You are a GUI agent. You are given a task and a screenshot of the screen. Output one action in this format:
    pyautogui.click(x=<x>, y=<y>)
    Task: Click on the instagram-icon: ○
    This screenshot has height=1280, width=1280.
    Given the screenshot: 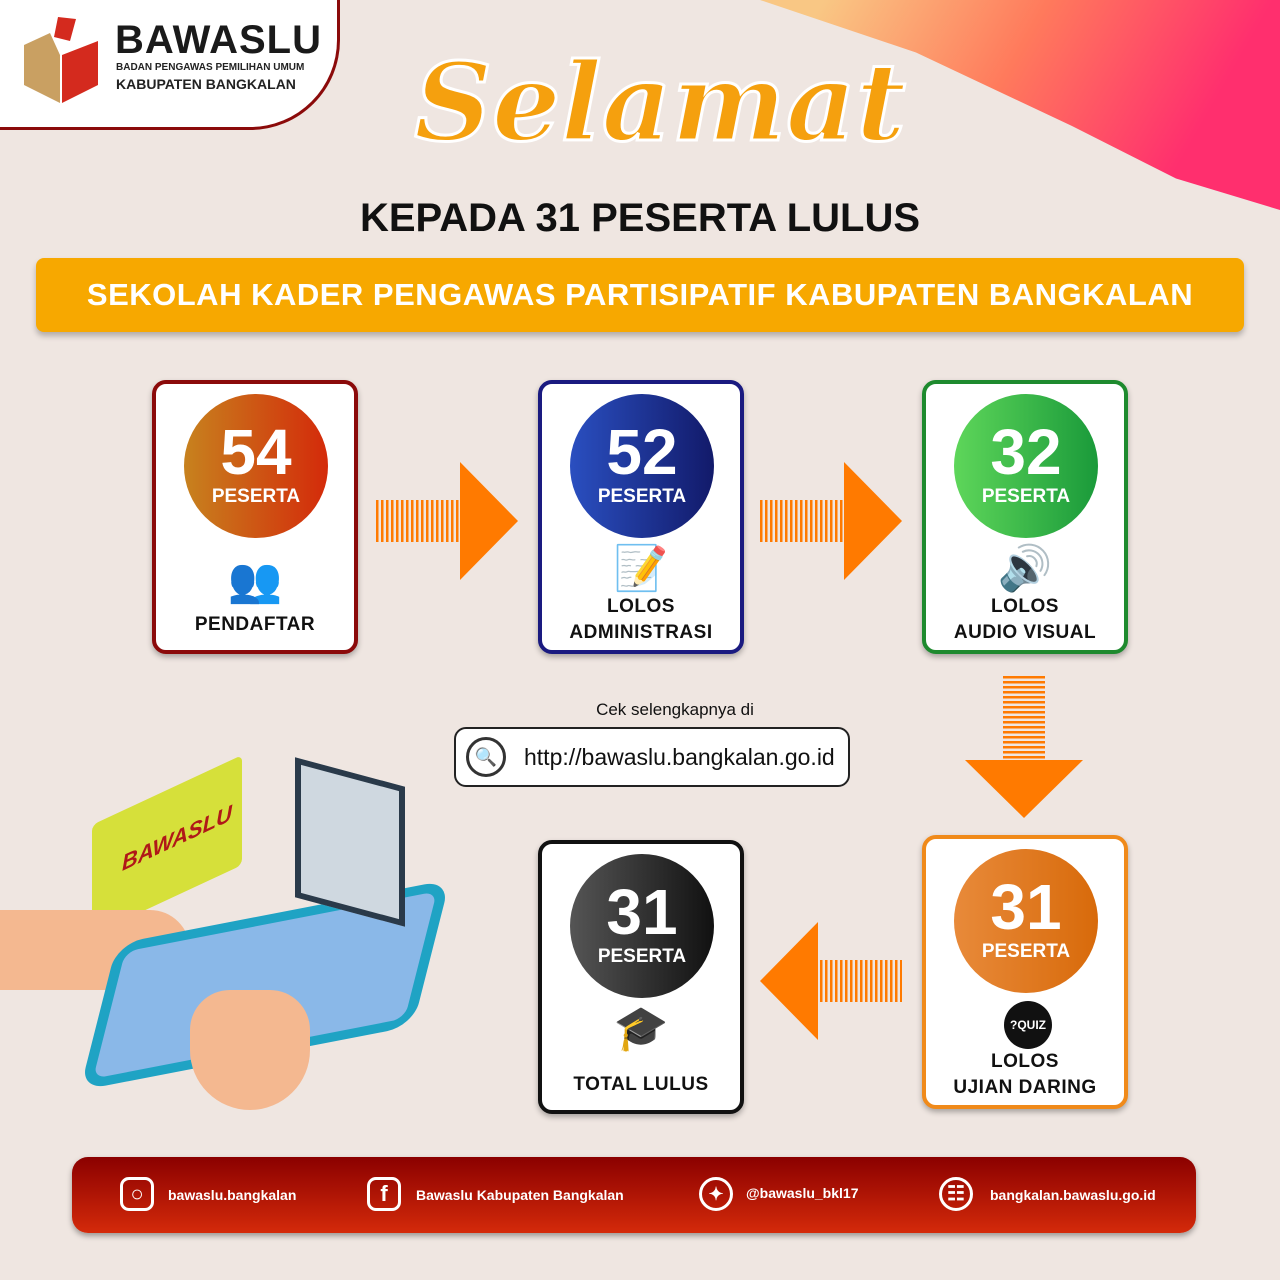 What is the action you would take?
    pyautogui.click(x=137, y=1194)
    